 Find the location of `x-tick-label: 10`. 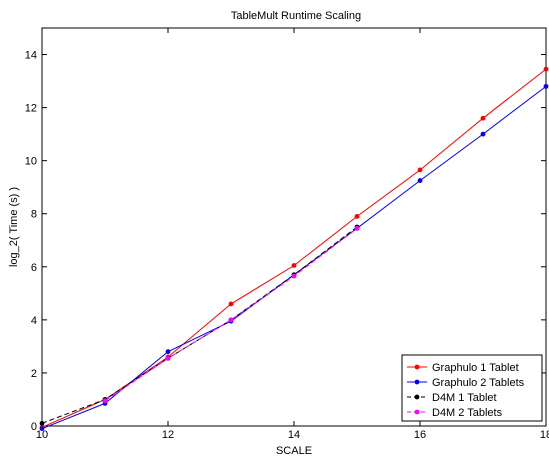

x-tick-label: 10 is located at coordinates (42, 435).